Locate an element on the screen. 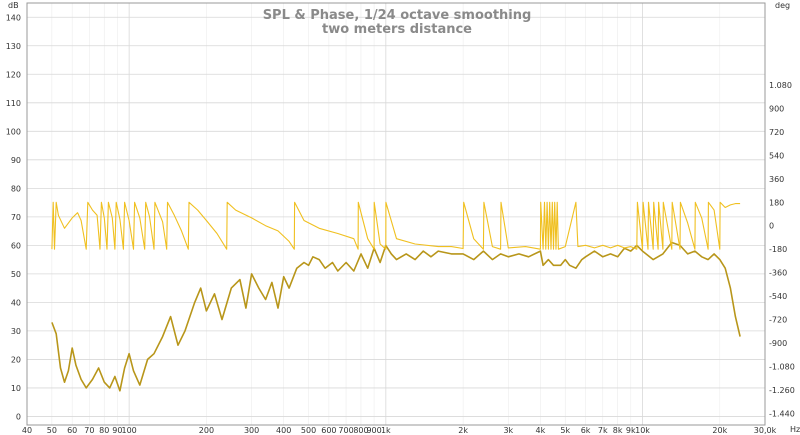 This screenshot has width=800, height=435. x-tick-label: 60 is located at coordinates (72, 430).